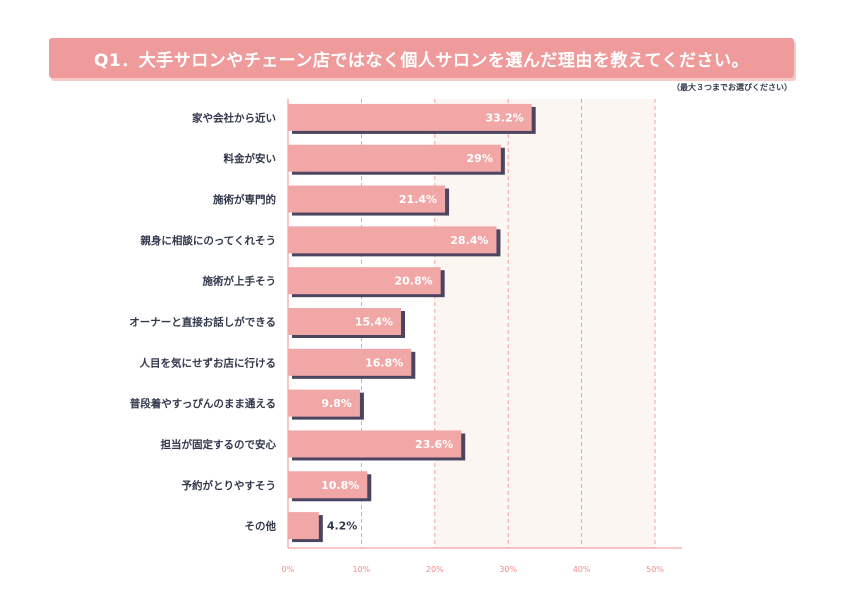 This screenshot has width=842, height=595. I want to click on data-label: 9.8%, so click(336, 403).